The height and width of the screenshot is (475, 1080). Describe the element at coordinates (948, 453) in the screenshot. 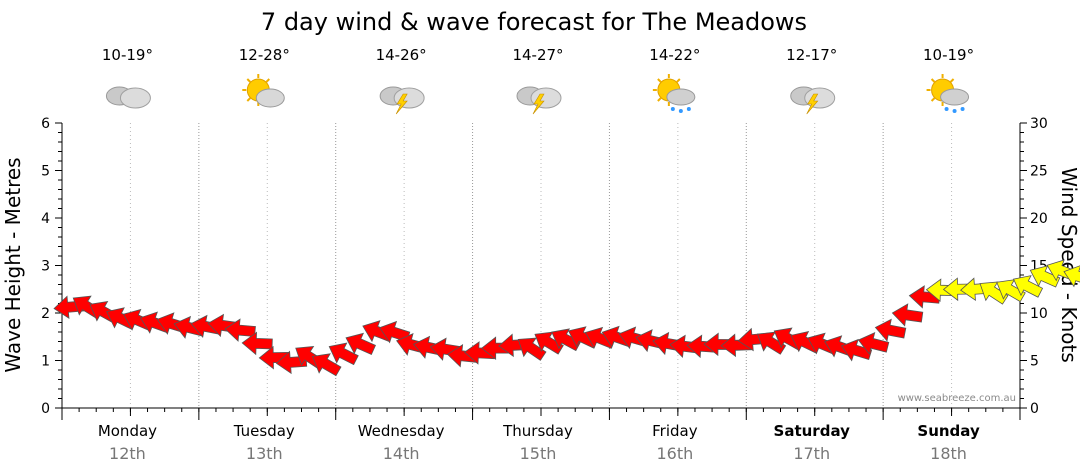

I see `date-label: 18th` at that location.